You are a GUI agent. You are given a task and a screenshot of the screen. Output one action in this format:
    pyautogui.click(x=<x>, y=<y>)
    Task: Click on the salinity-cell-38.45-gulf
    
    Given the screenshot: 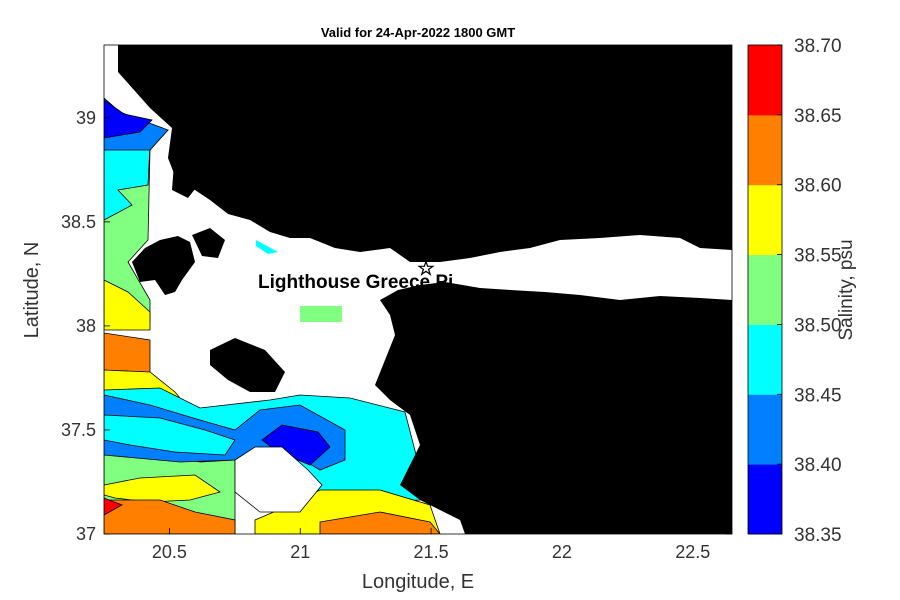 What is the action you would take?
    pyautogui.click(x=267, y=247)
    